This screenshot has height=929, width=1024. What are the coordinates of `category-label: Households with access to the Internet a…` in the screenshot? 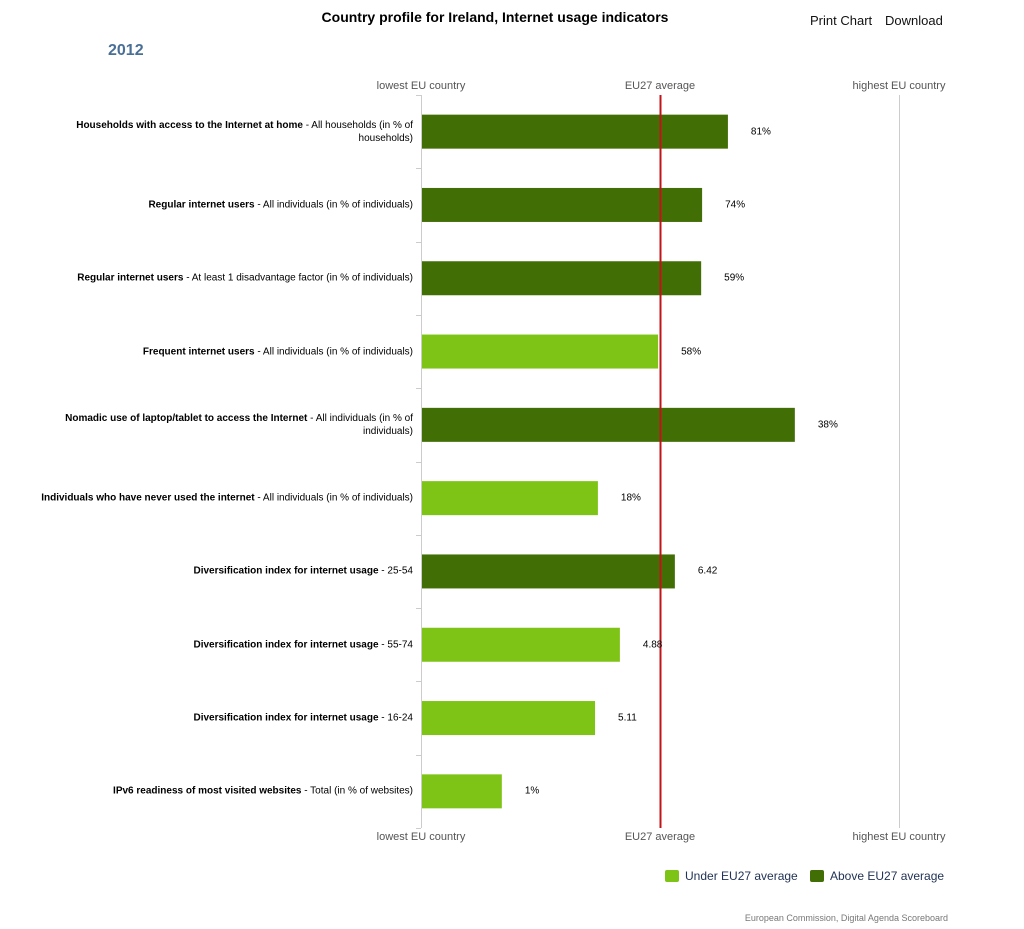 It's located at (223, 132).